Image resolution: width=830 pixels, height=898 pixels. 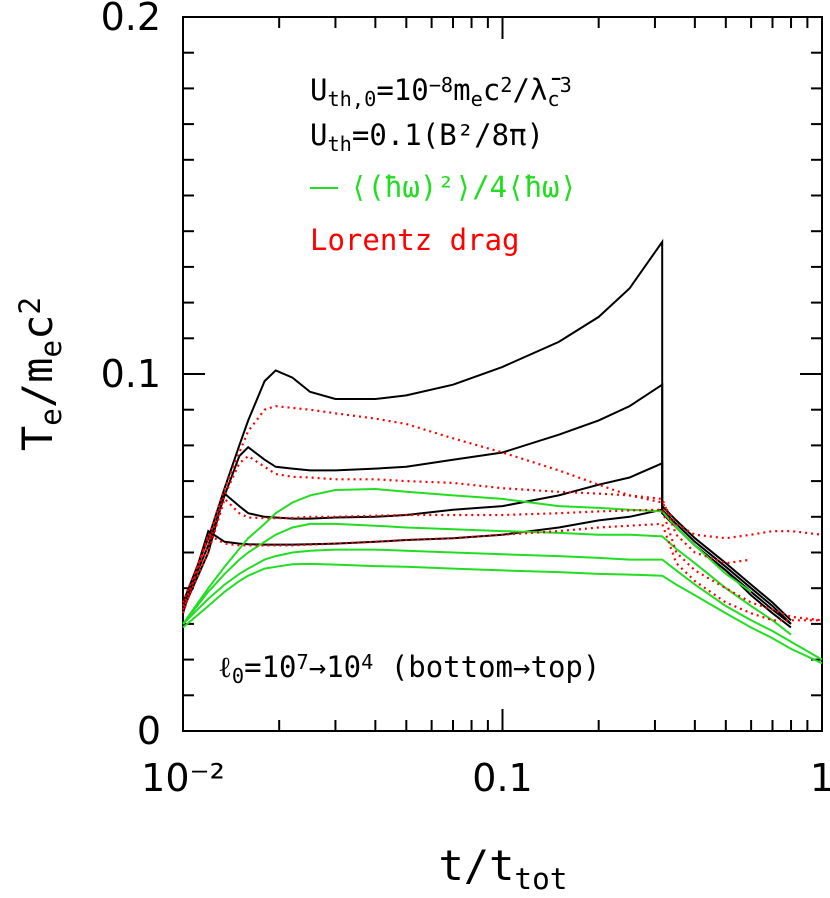 I want to click on y-axis-label: Te/mec2, so click(x=40, y=374).